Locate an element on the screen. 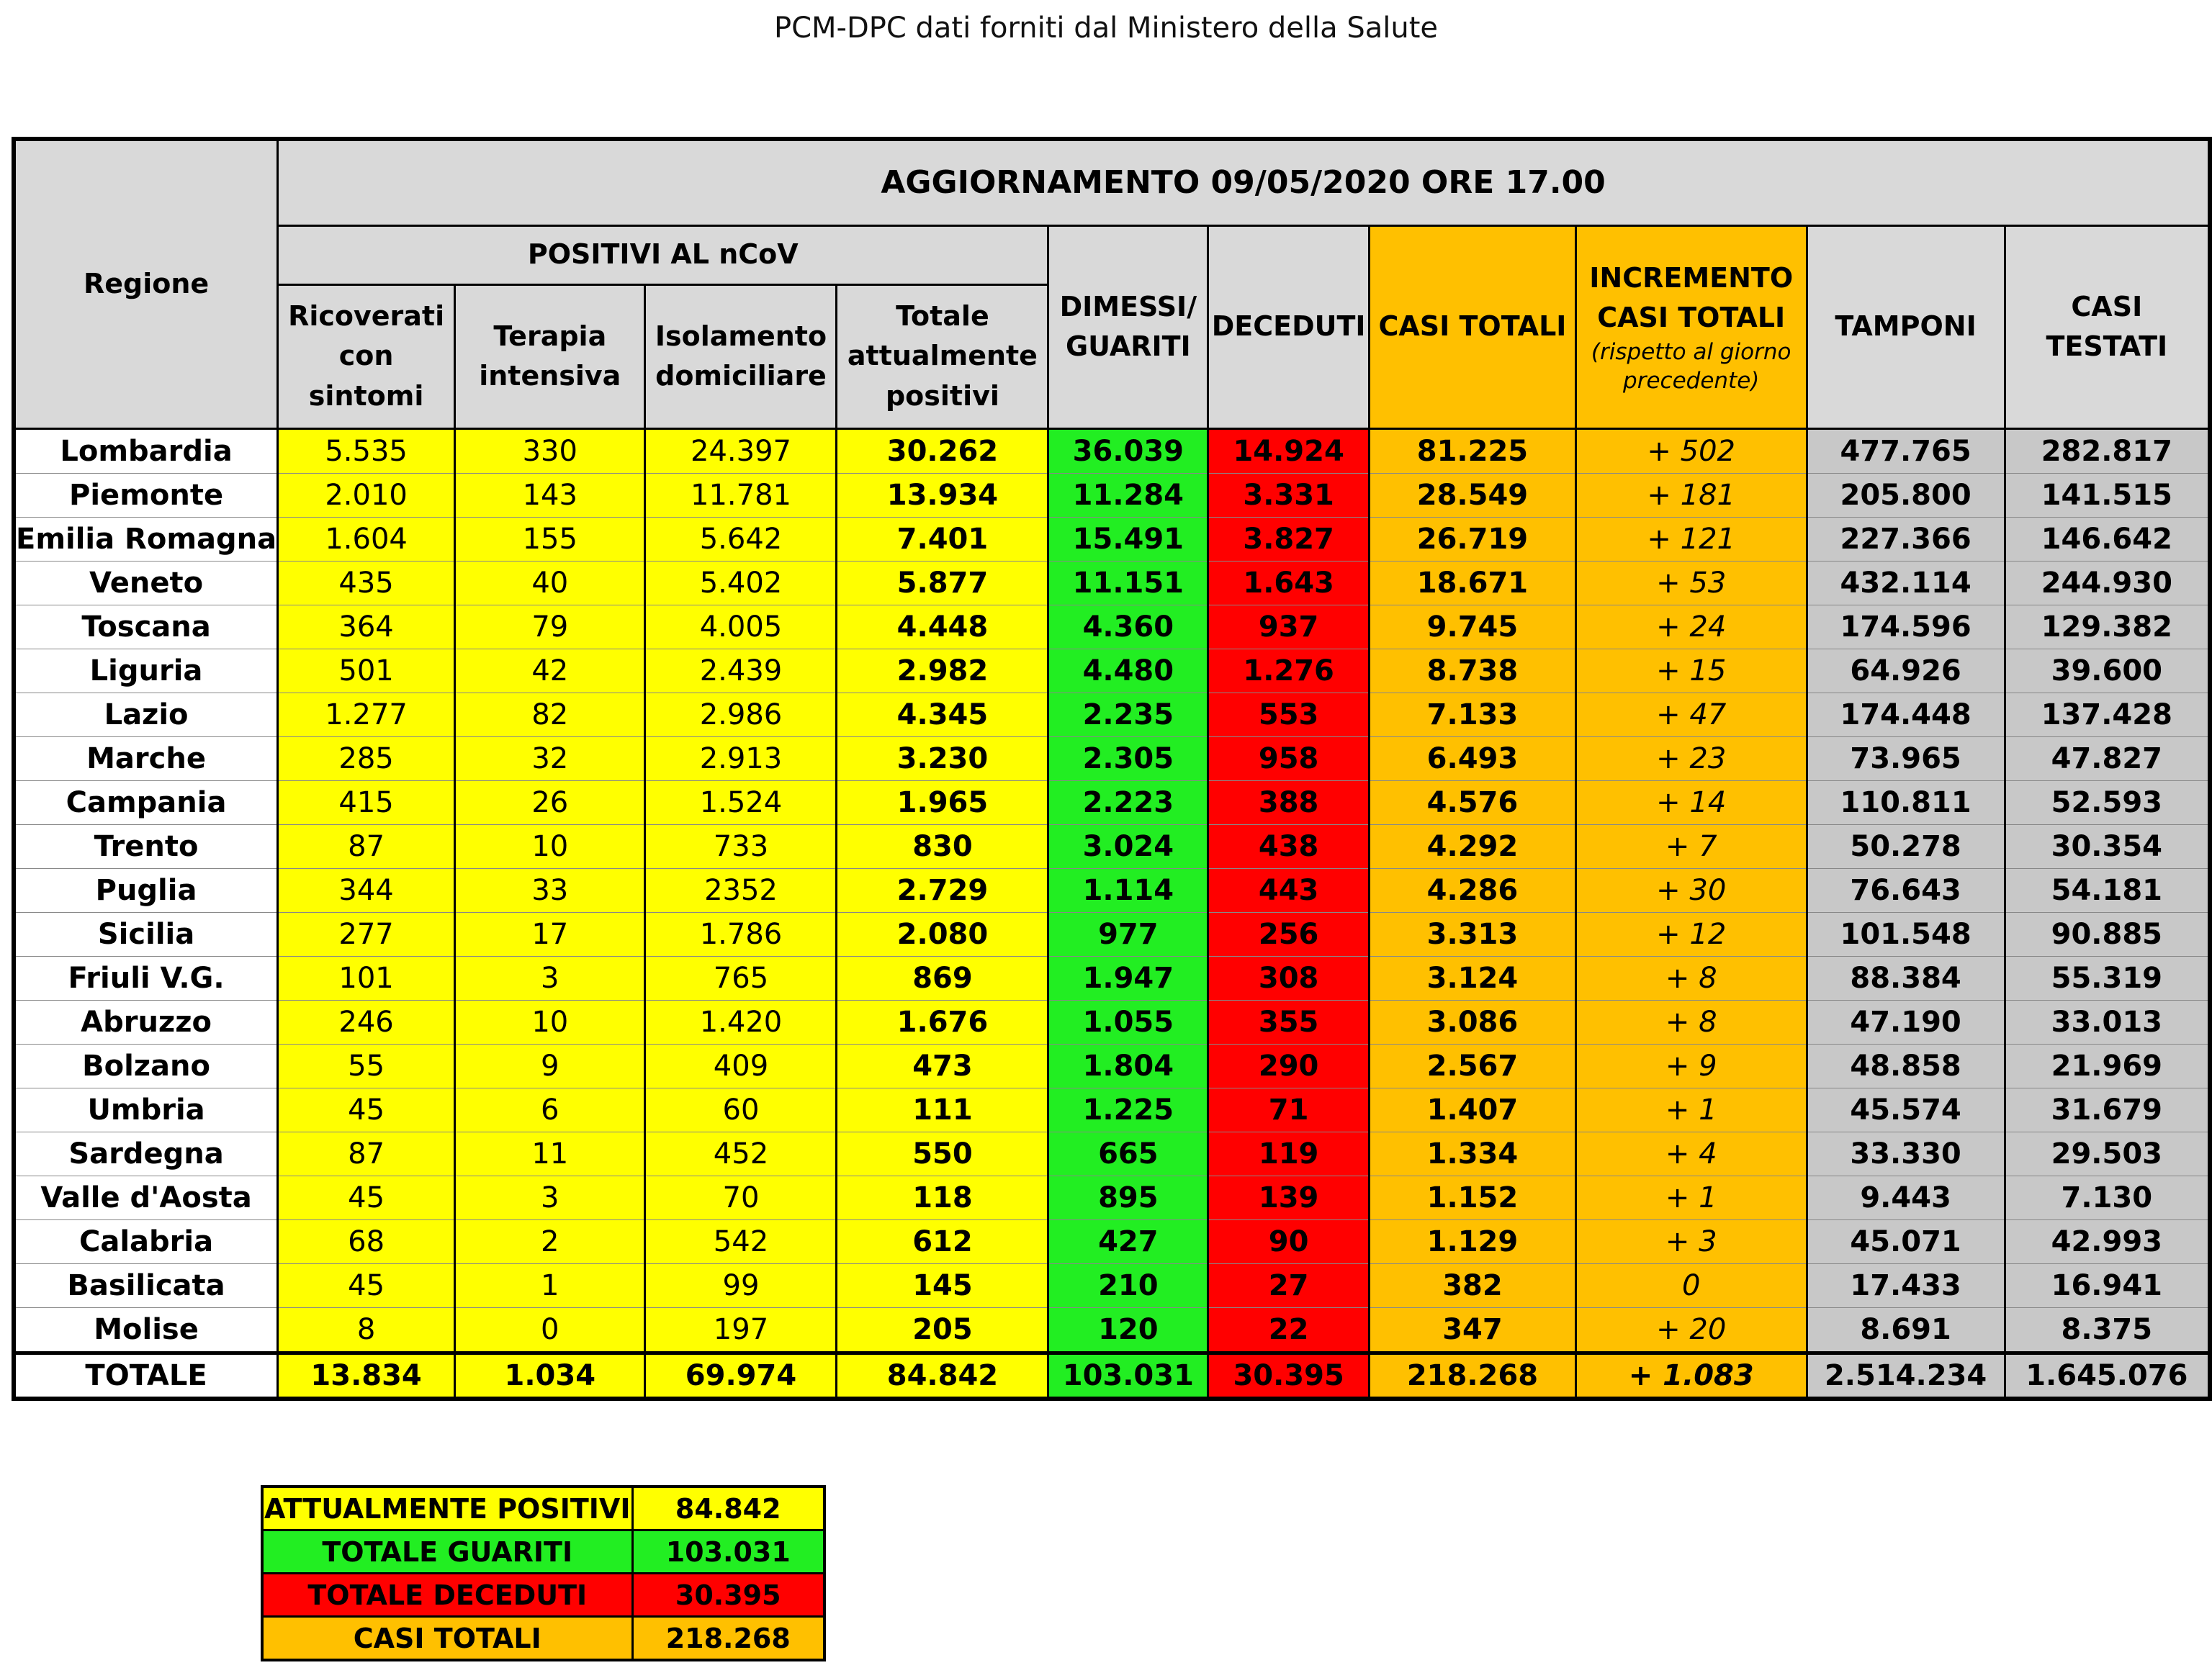 This screenshot has height=1673, width=2212. cell: 2352 is located at coordinates (741, 890).